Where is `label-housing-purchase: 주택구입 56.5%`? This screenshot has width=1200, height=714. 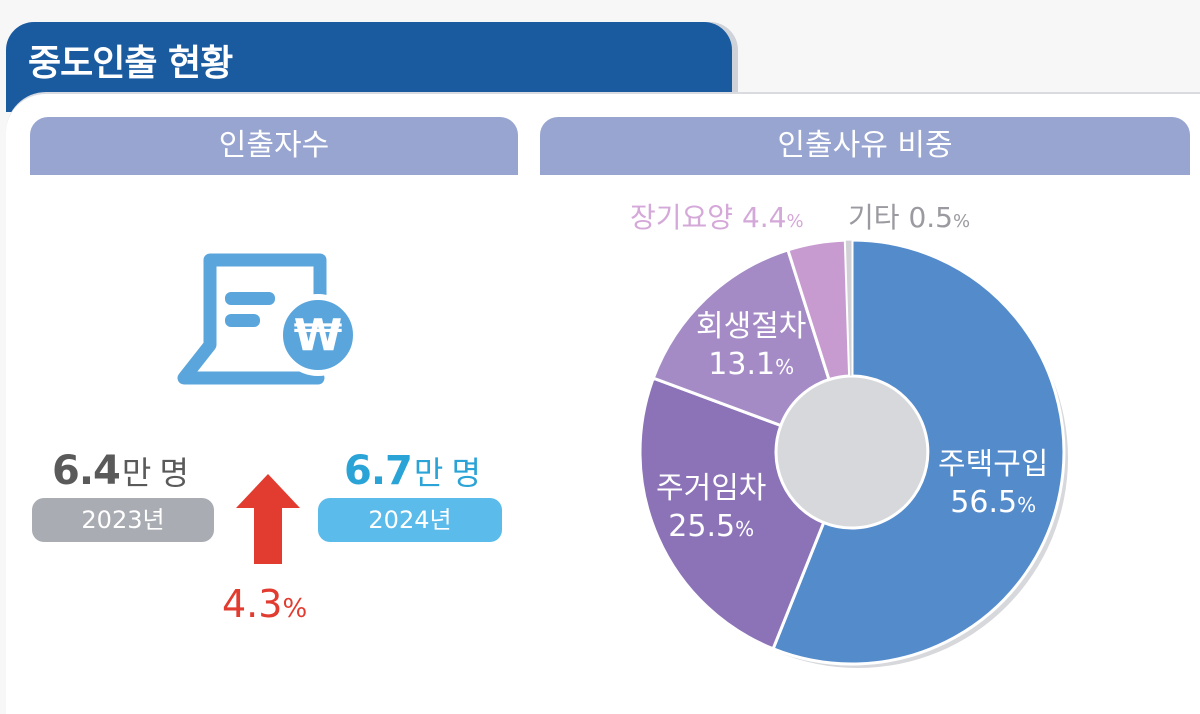
label-housing-purchase: 주택구입 56.5% is located at coordinates (993, 485).